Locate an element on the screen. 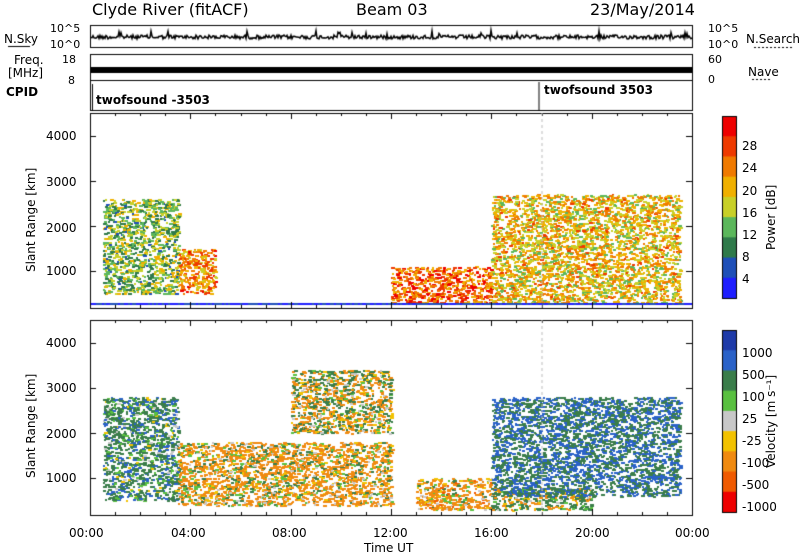 This screenshot has width=800, height=555. nsearch-label: N.Search is located at coordinates (773, 39).